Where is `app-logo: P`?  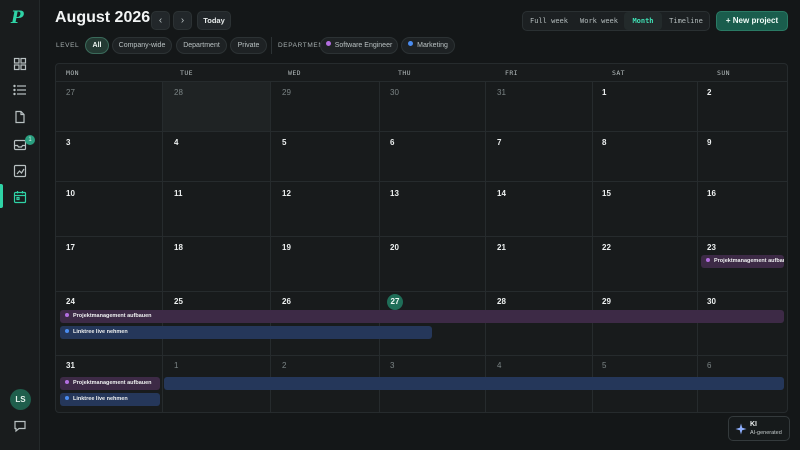
app-logo: P is located at coordinates (17, 18).